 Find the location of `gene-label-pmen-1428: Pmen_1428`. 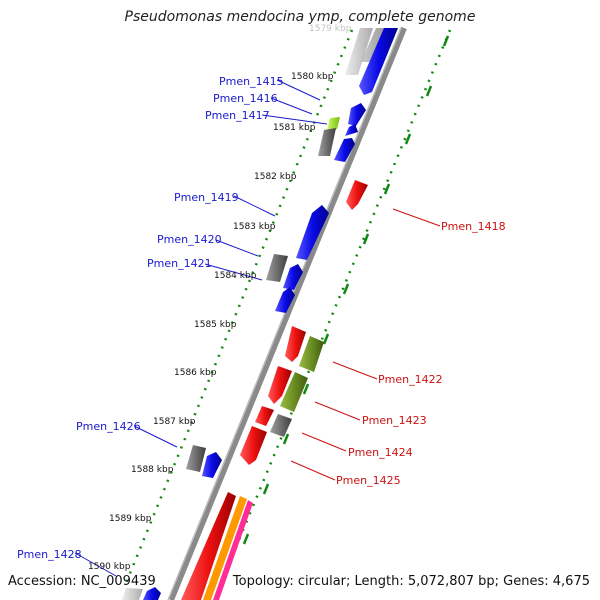

gene-label-pmen-1428: Pmen_1428 is located at coordinates (49, 554).